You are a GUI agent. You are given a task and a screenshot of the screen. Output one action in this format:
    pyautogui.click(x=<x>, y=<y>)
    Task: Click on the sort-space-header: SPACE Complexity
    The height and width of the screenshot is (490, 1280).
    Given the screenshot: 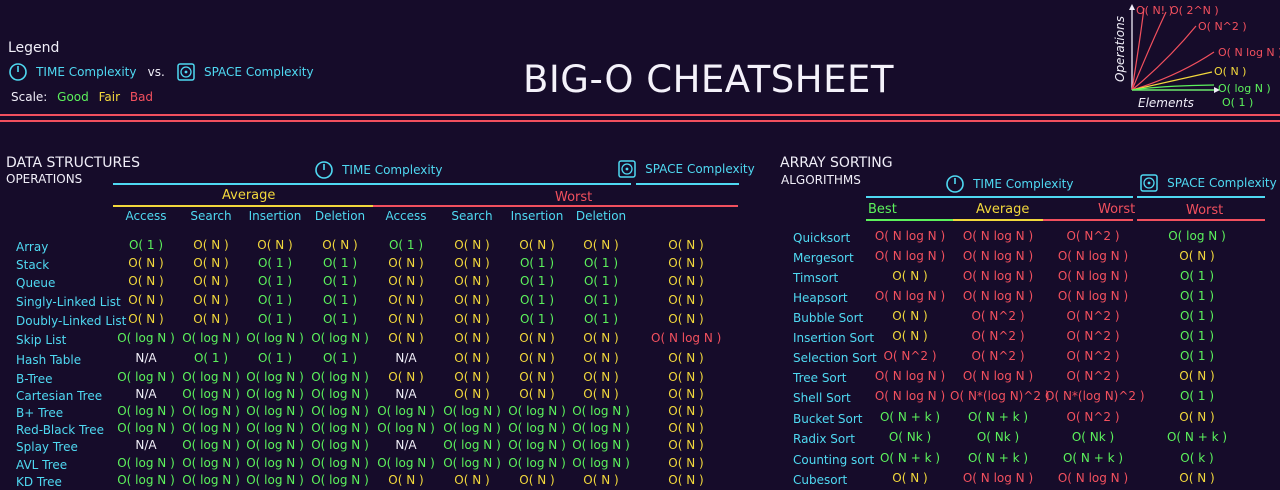 What is the action you would take?
    pyautogui.click(x=1208, y=182)
    